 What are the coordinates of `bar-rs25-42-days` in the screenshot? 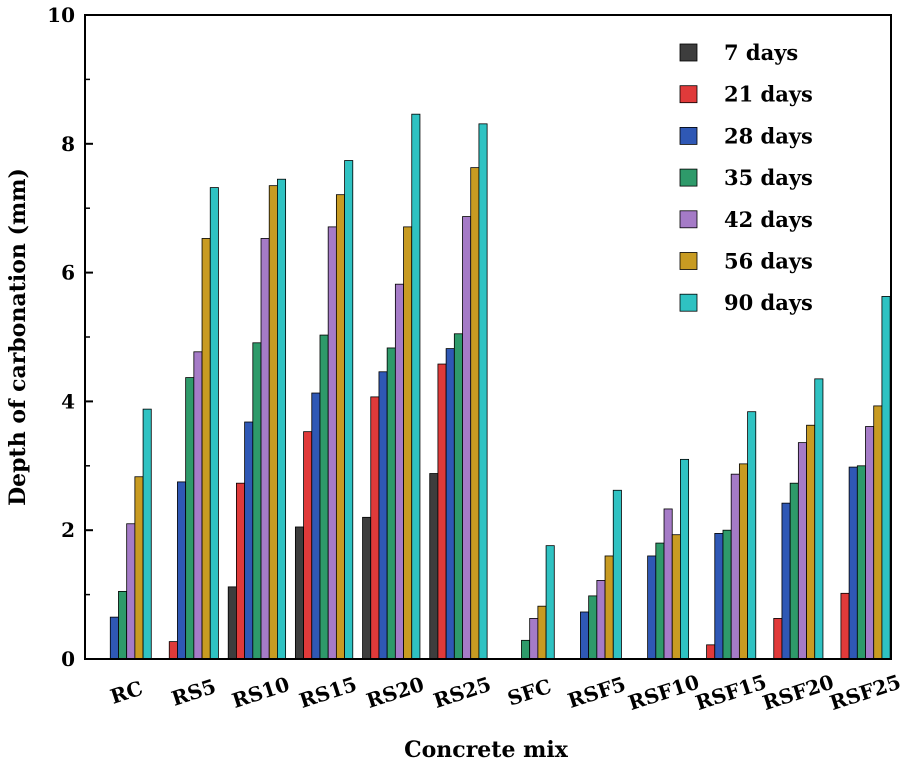 It's located at (467, 438).